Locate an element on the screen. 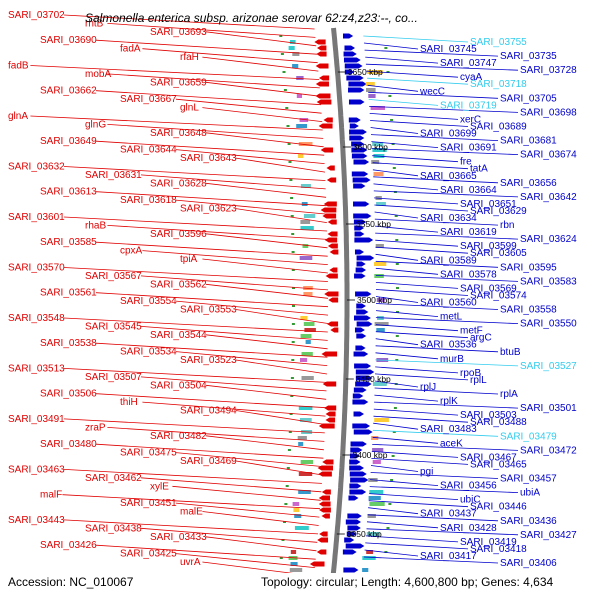 This screenshot has width=600, height=600. gene-label: pgi is located at coordinates (426, 472).